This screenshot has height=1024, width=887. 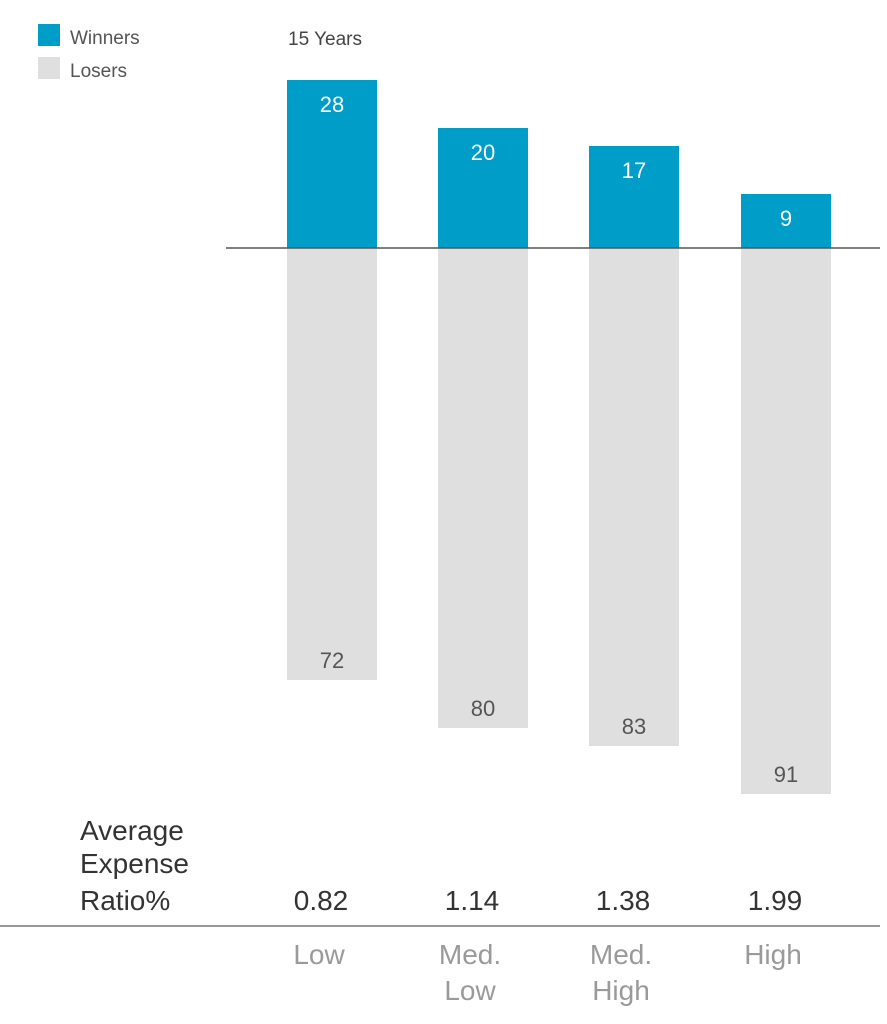 What do you see at coordinates (483, 152) in the screenshot?
I see `data-label-winners-1: 20` at bounding box center [483, 152].